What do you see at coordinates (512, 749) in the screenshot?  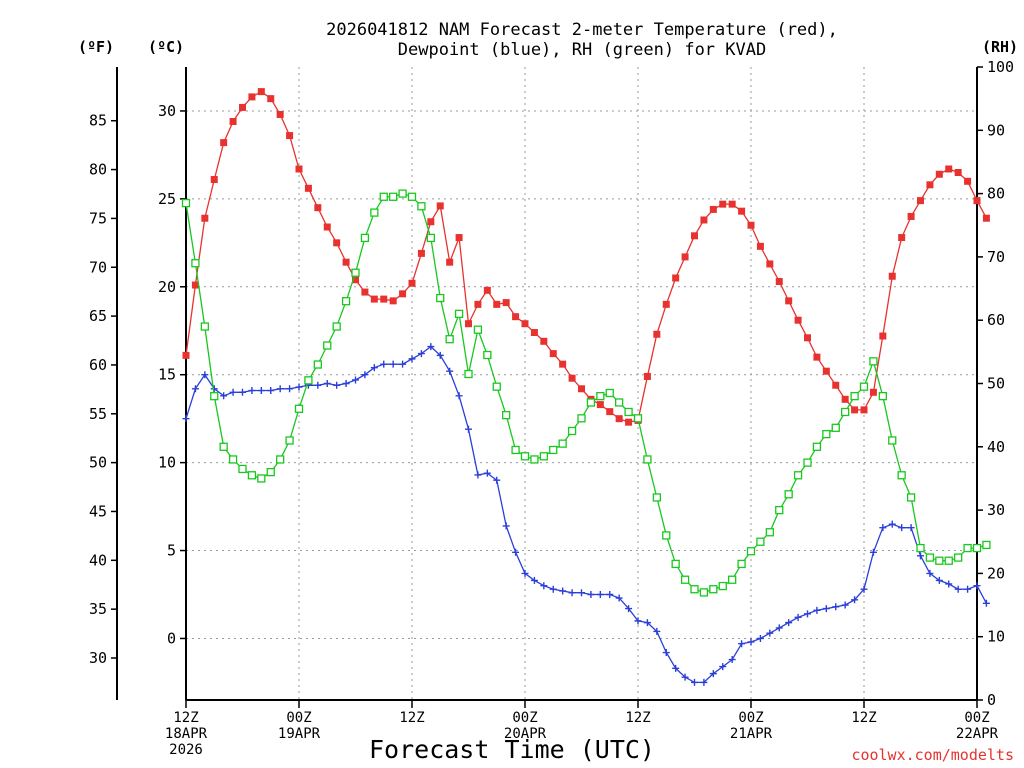 I see `x-axis-label: Forecast Time (UTC)` at bounding box center [512, 749].